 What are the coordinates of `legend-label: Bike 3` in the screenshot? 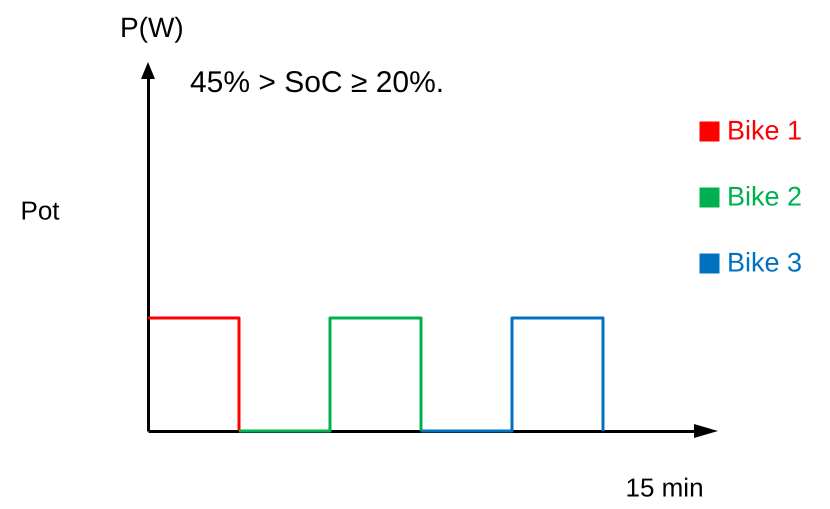 It's located at (764, 263).